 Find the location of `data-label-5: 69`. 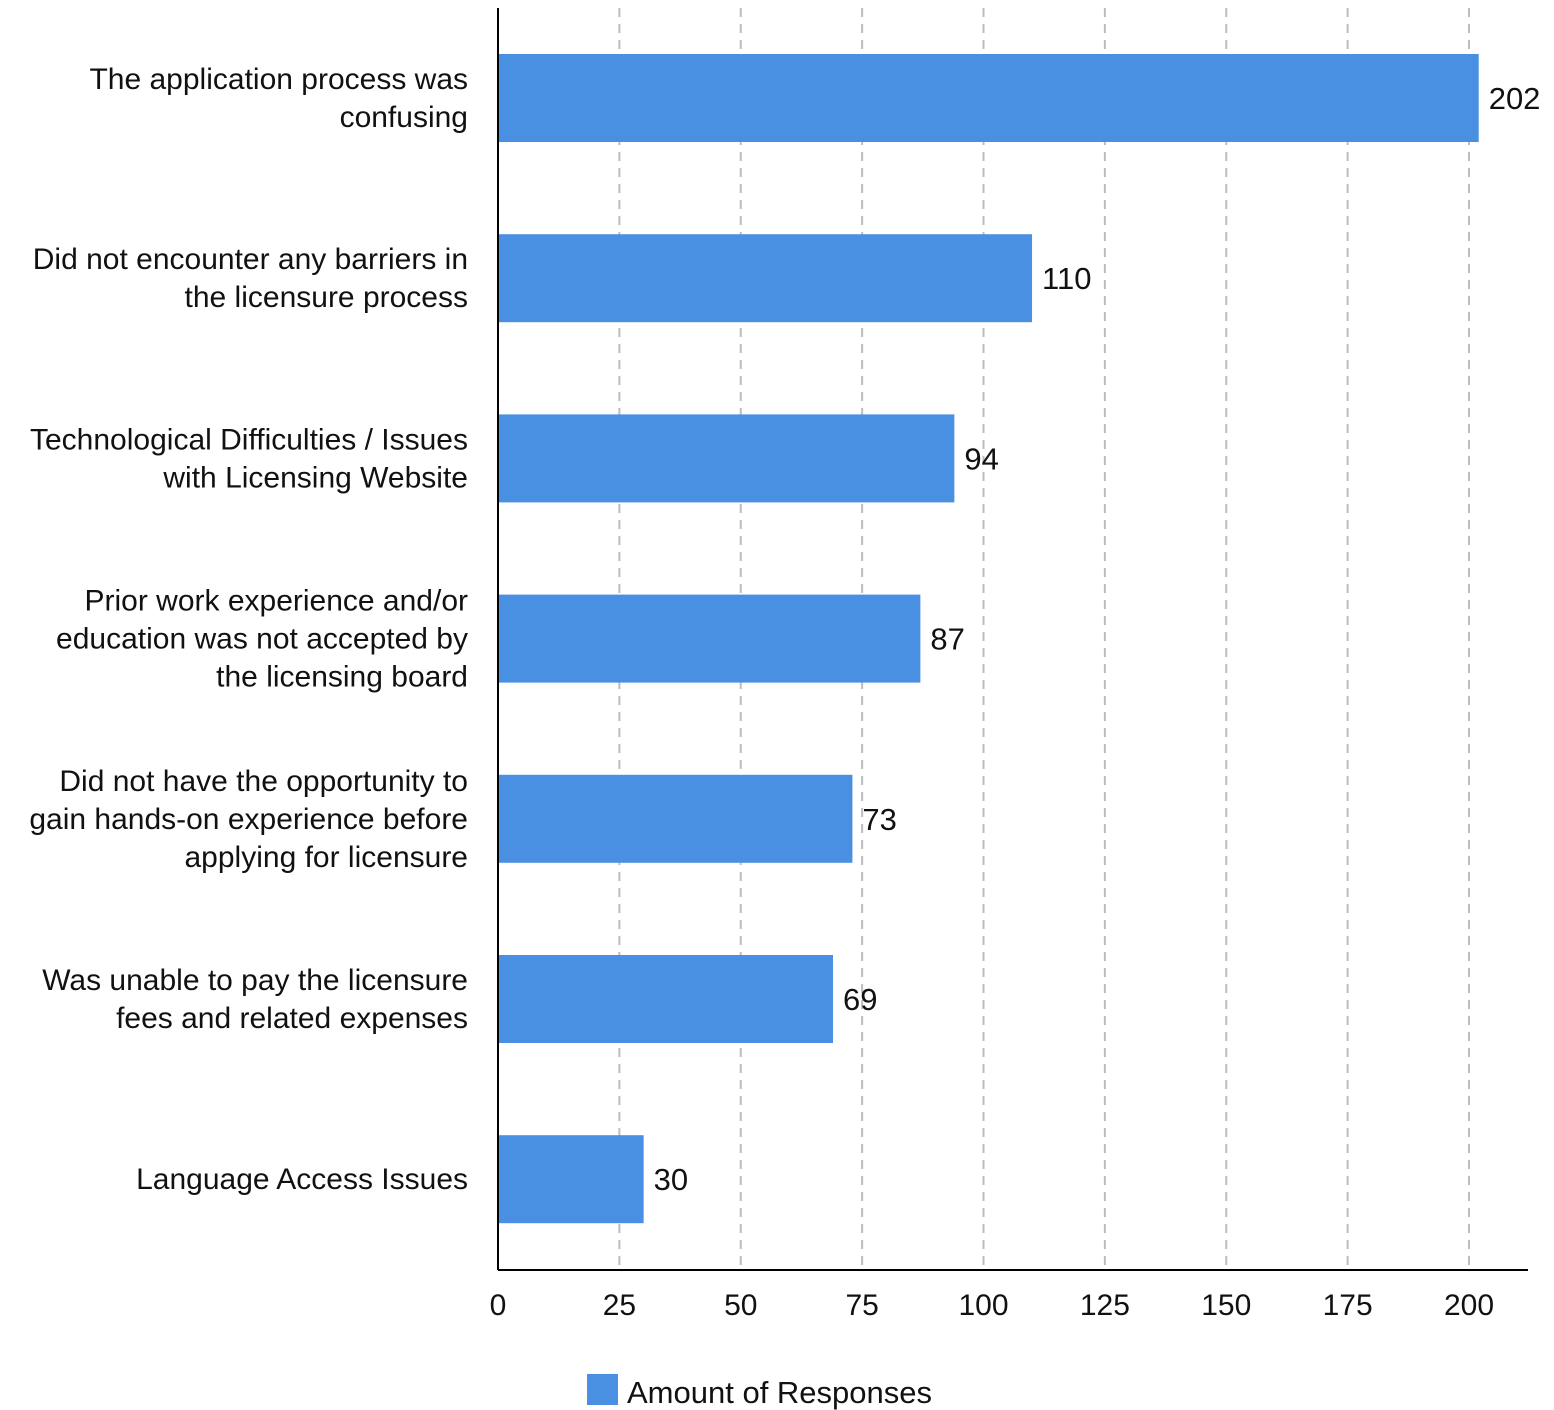

data-label-5: 69 is located at coordinates (860, 999).